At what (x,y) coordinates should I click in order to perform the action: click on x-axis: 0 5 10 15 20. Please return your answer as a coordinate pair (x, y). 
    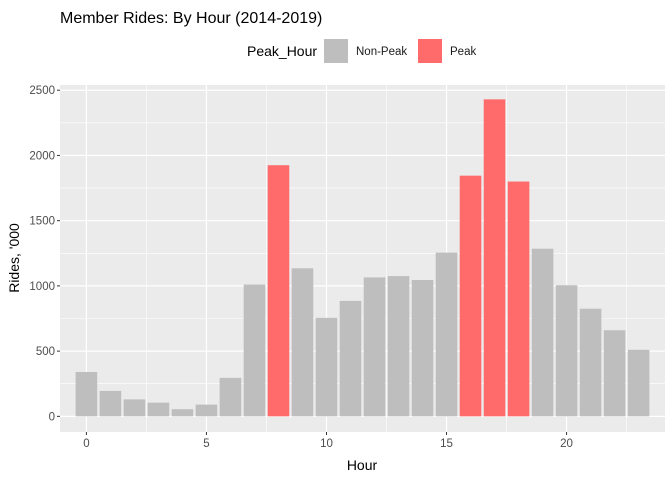
    Looking at the image, I should click on (328, 441).